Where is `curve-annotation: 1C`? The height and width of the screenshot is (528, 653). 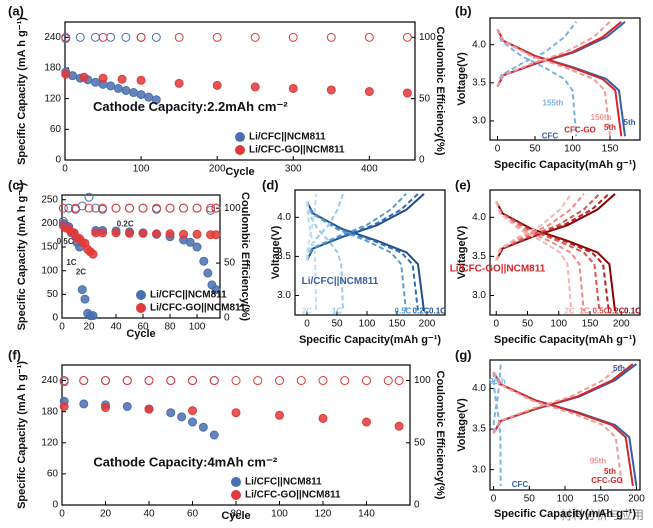
curve-annotation: 1C is located at coordinates (71, 262).